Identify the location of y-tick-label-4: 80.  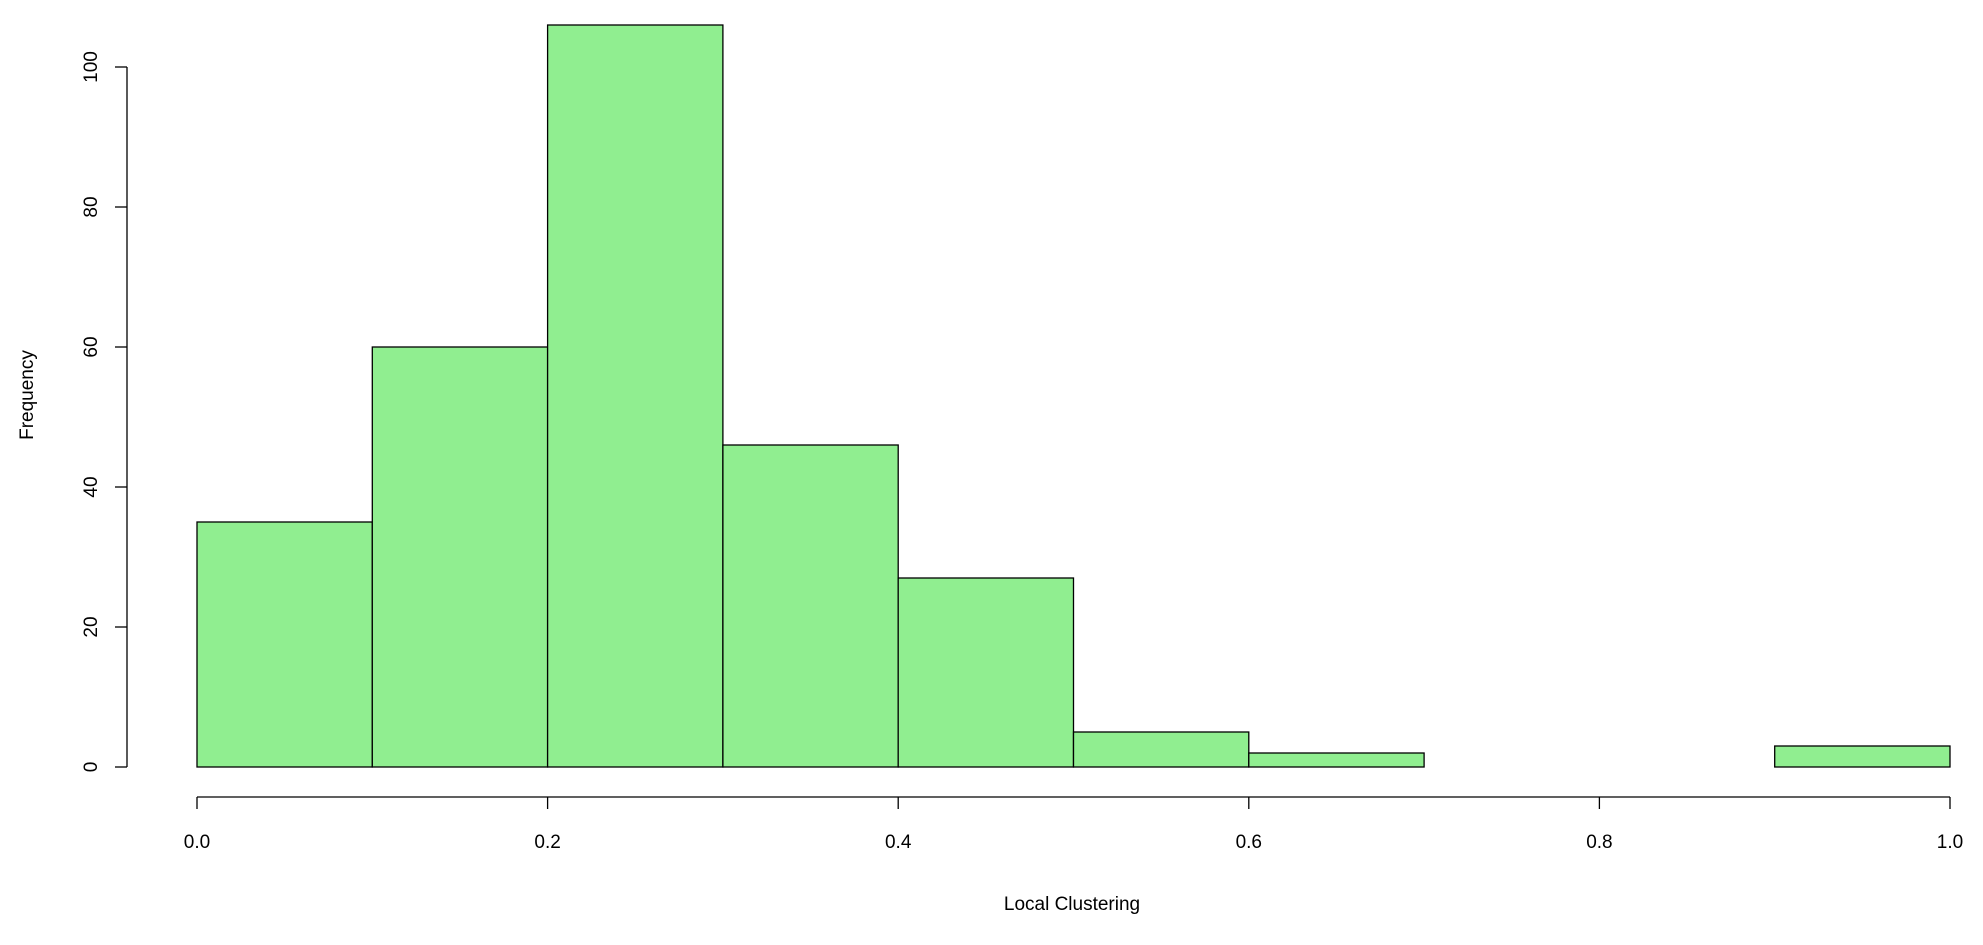
(91, 206).